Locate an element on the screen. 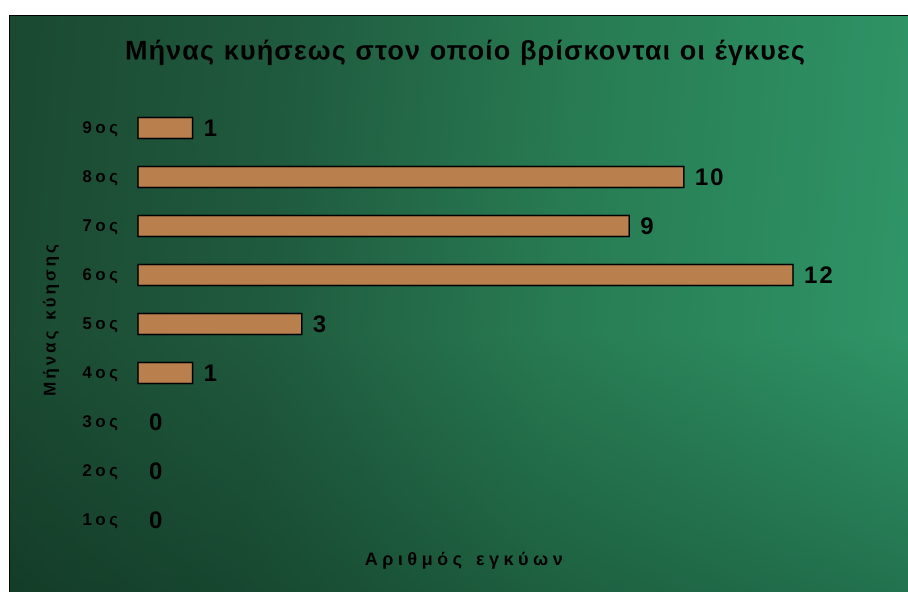 The height and width of the screenshot is (592, 908). x-axis-title: Αριθμός εγκύων is located at coordinates (466, 559).